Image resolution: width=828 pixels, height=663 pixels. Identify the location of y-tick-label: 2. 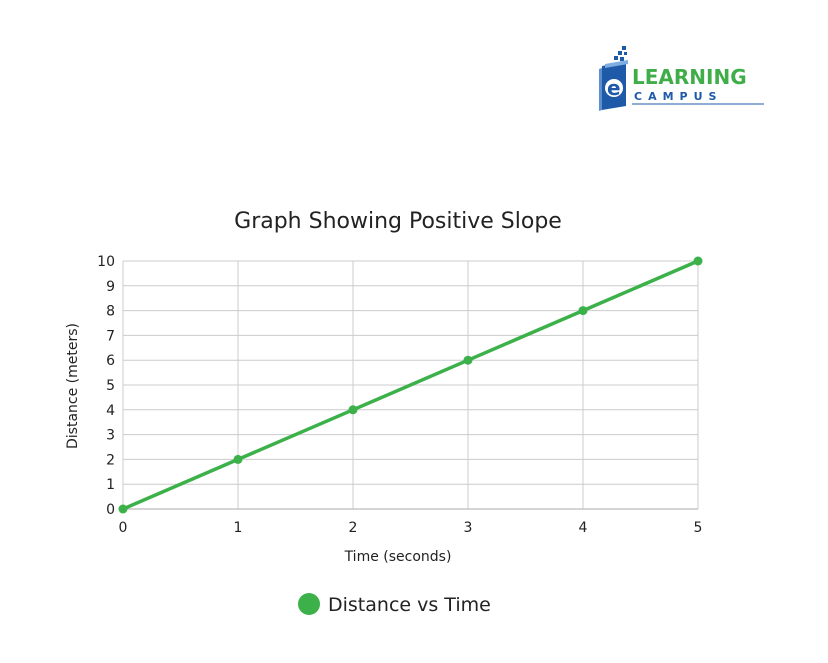
(110, 460).